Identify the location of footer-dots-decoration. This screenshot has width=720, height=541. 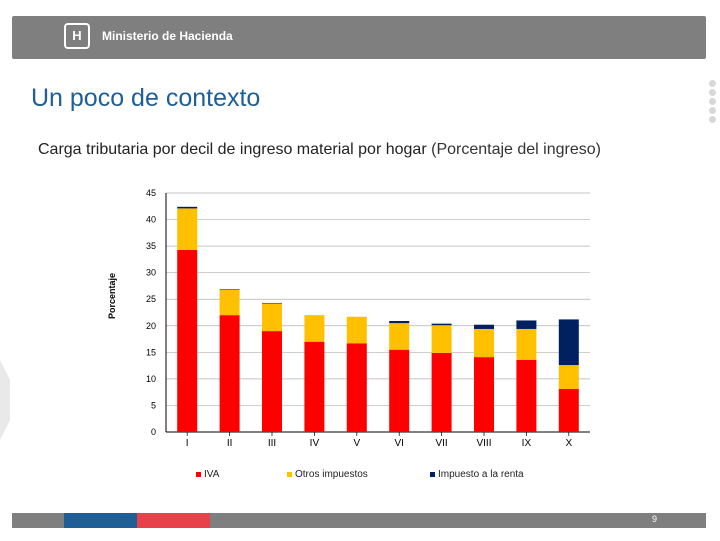
(354, 532).